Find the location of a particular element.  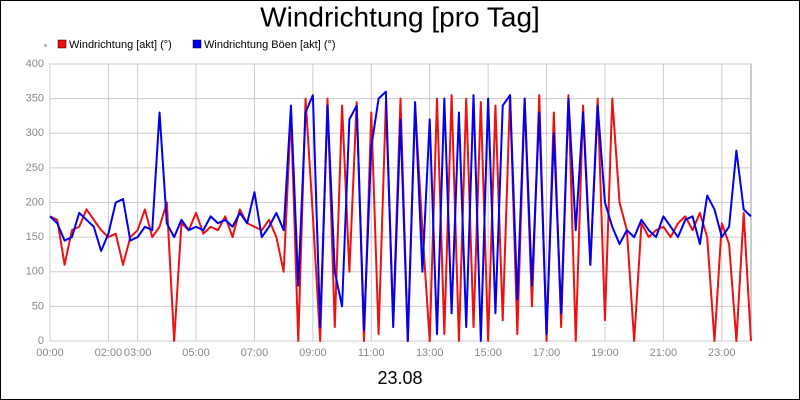

x-tick-label: 23:00 is located at coordinates (722, 353).